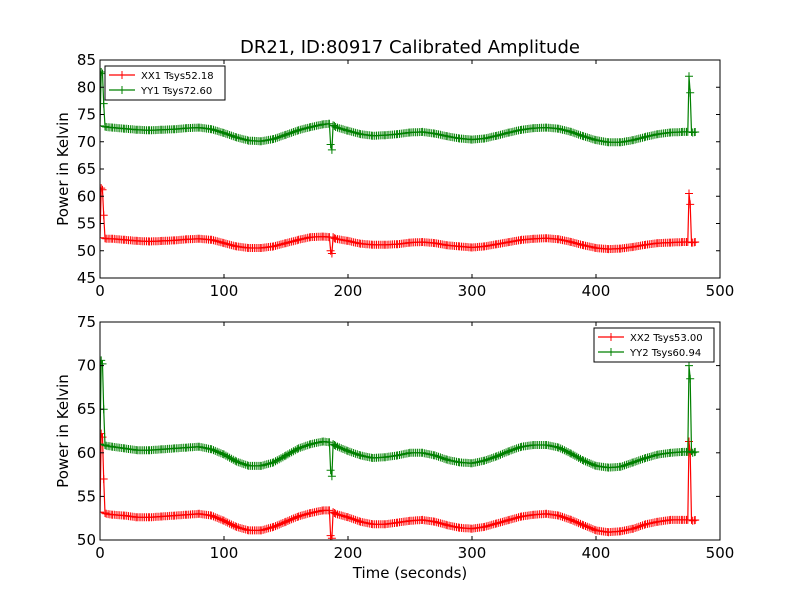  Describe the element at coordinates (410, 47) in the screenshot. I see `chart-title: DR21, ID:80917 Calibrated Amplitude` at that location.